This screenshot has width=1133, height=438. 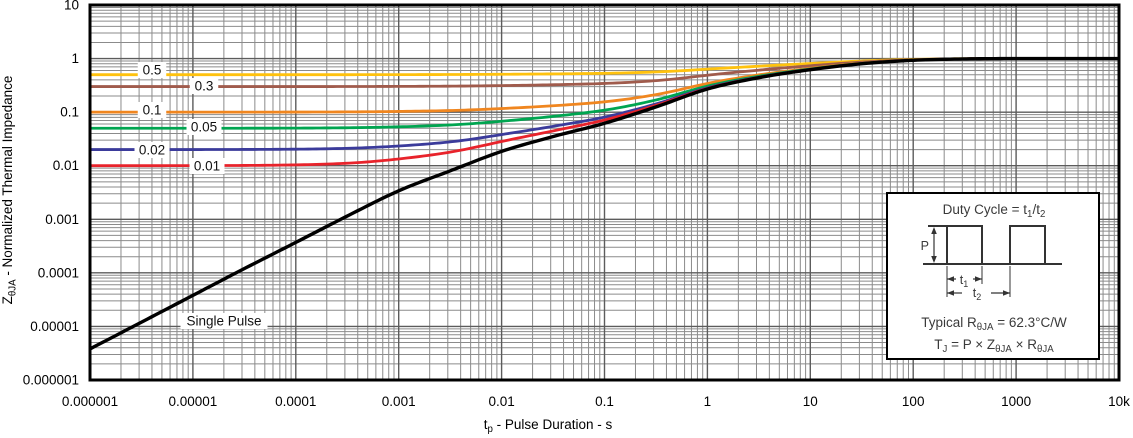 I want to click on x-tick-0.0001: 0.0001, so click(x=295, y=401).